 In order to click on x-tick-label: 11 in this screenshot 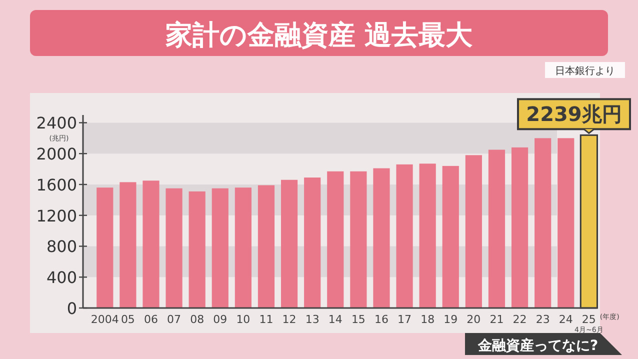, I will do `click(266, 319)`.